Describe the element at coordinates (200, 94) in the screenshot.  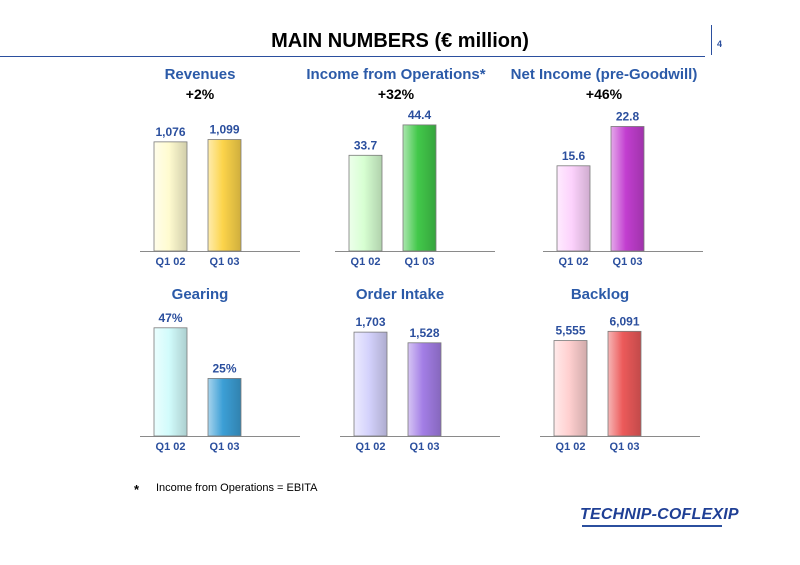
I see `chart-change: +2%` at that location.